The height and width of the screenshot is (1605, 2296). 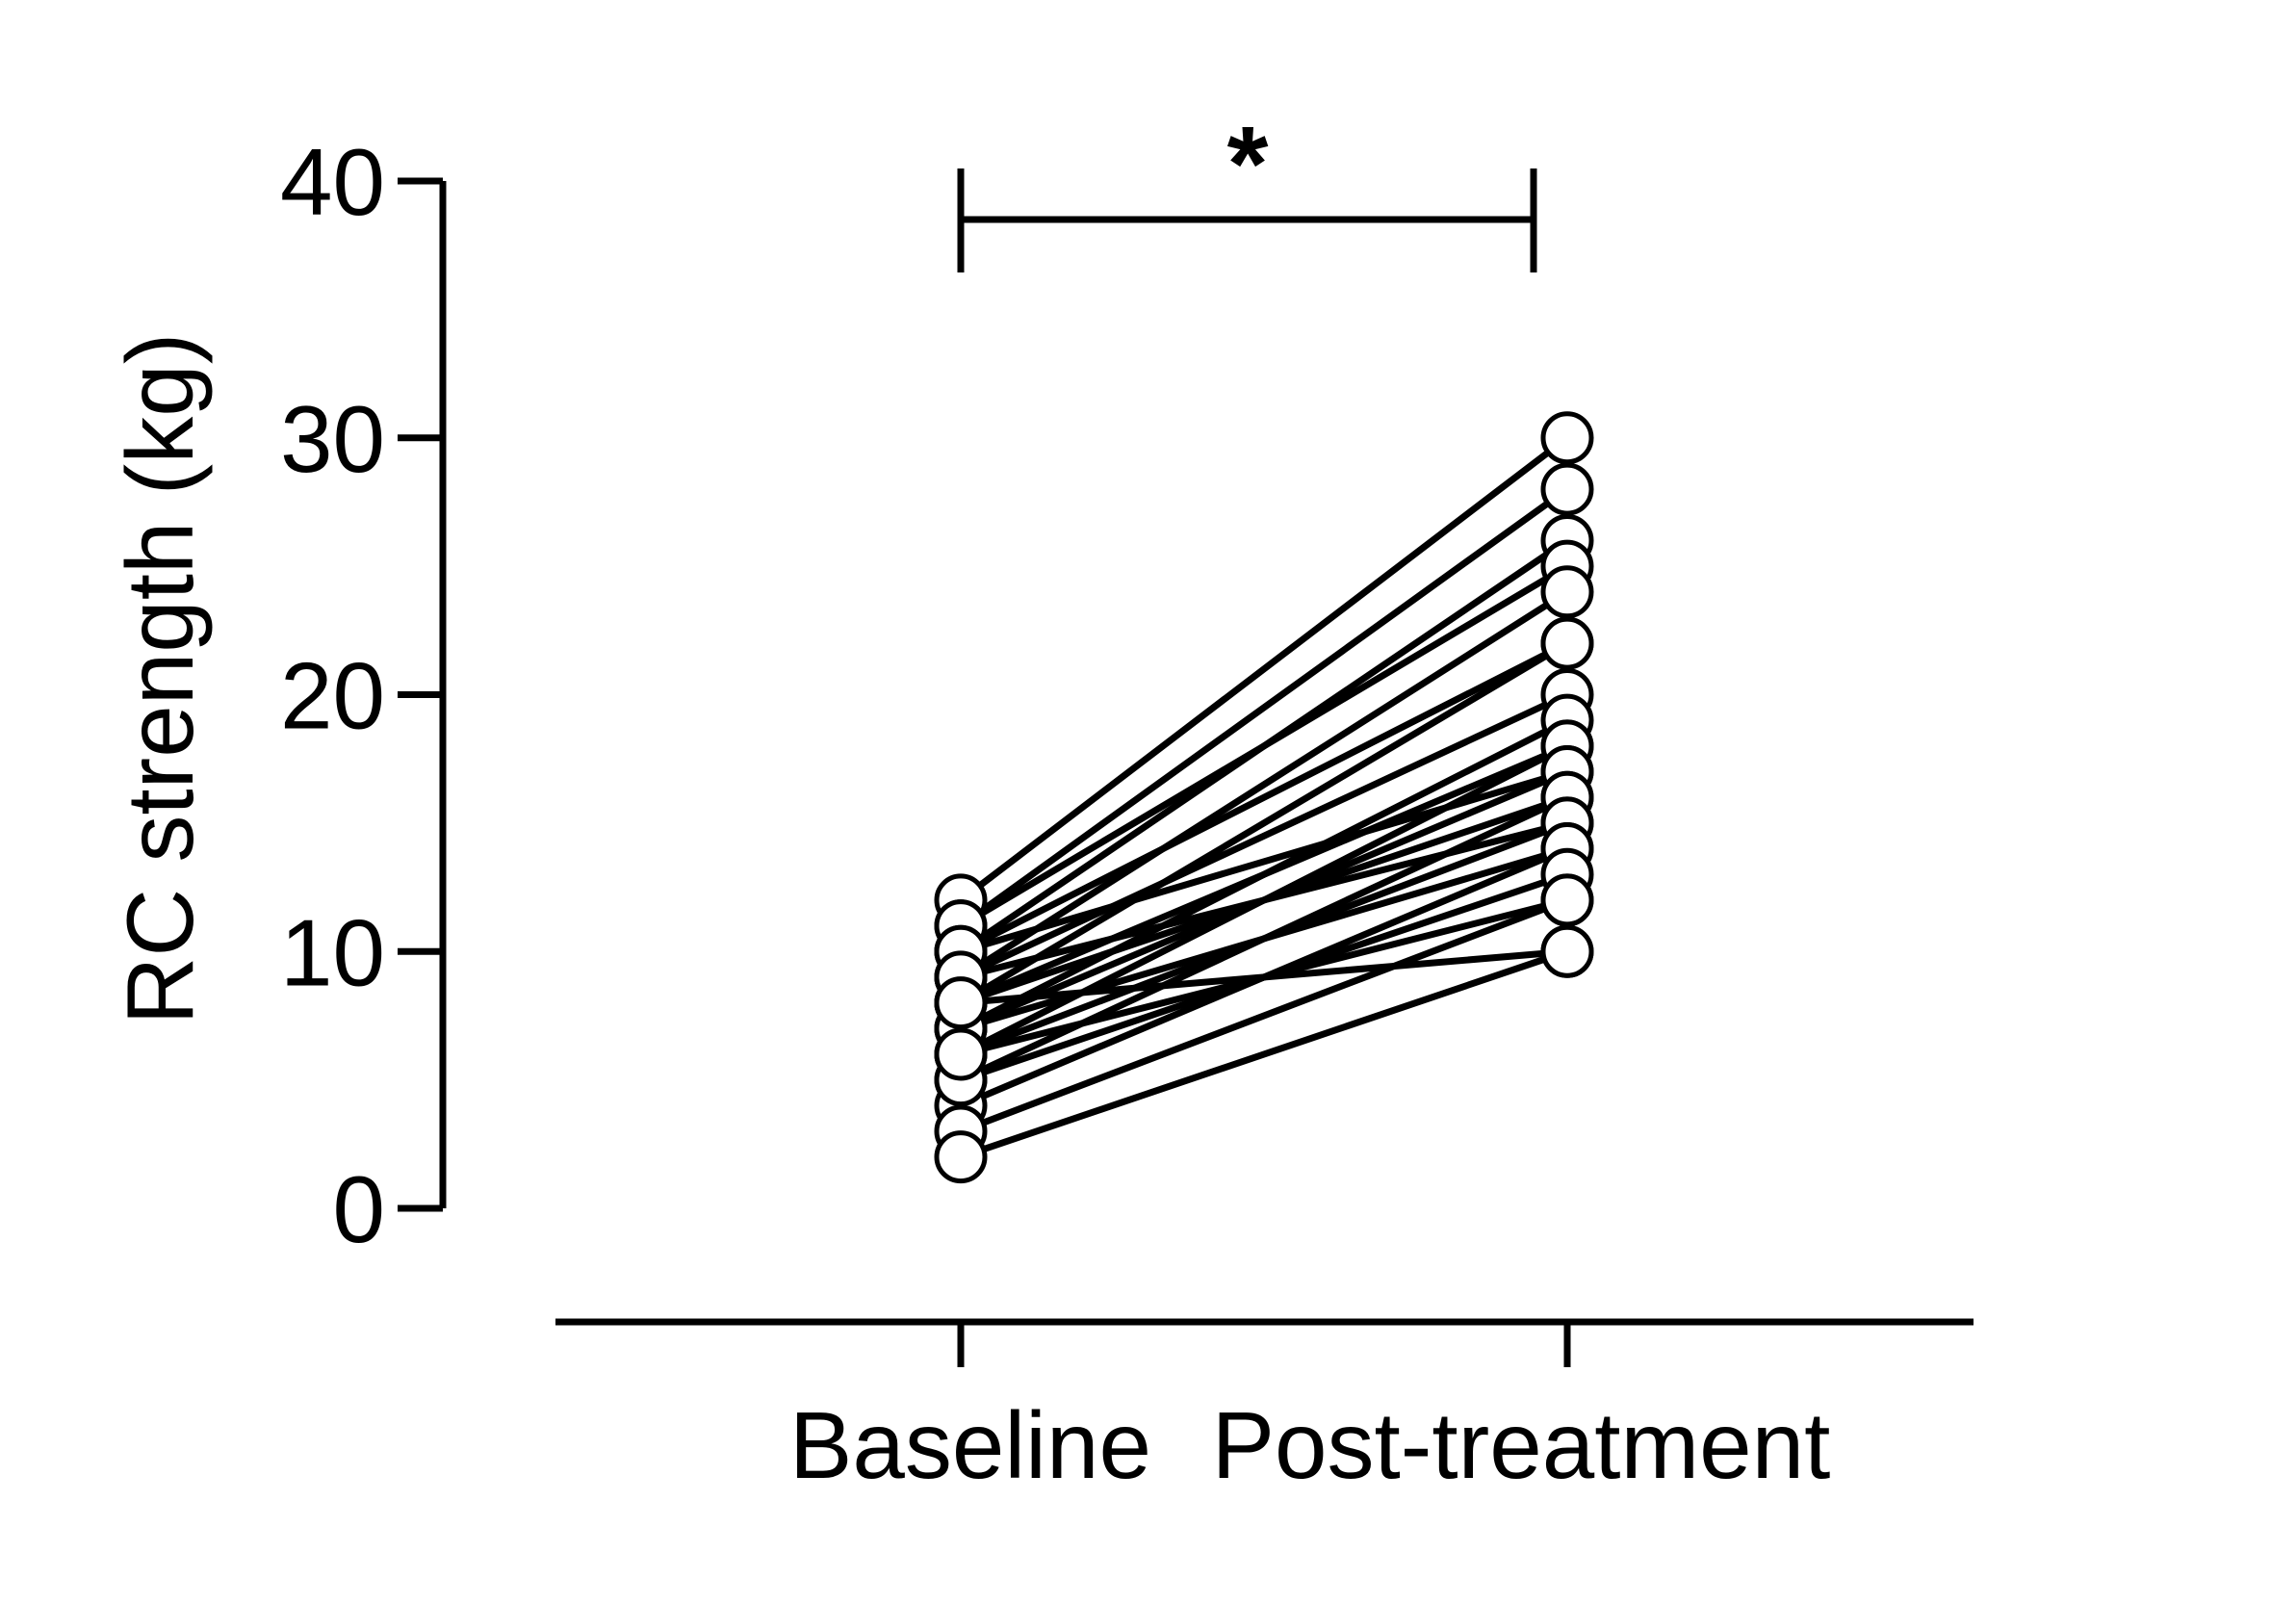 What do you see at coordinates (970, 1445) in the screenshot?
I see `x-tick-label-baseline: Baseline` at bounding box center [970, 1445].